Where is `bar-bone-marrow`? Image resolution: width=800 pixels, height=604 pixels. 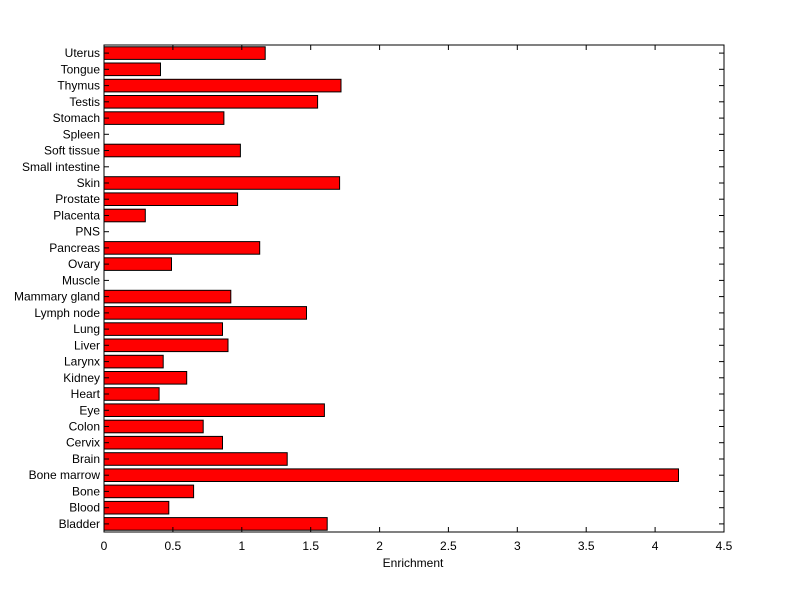 bar-bone-marrow is located at coordinates (391, 475).